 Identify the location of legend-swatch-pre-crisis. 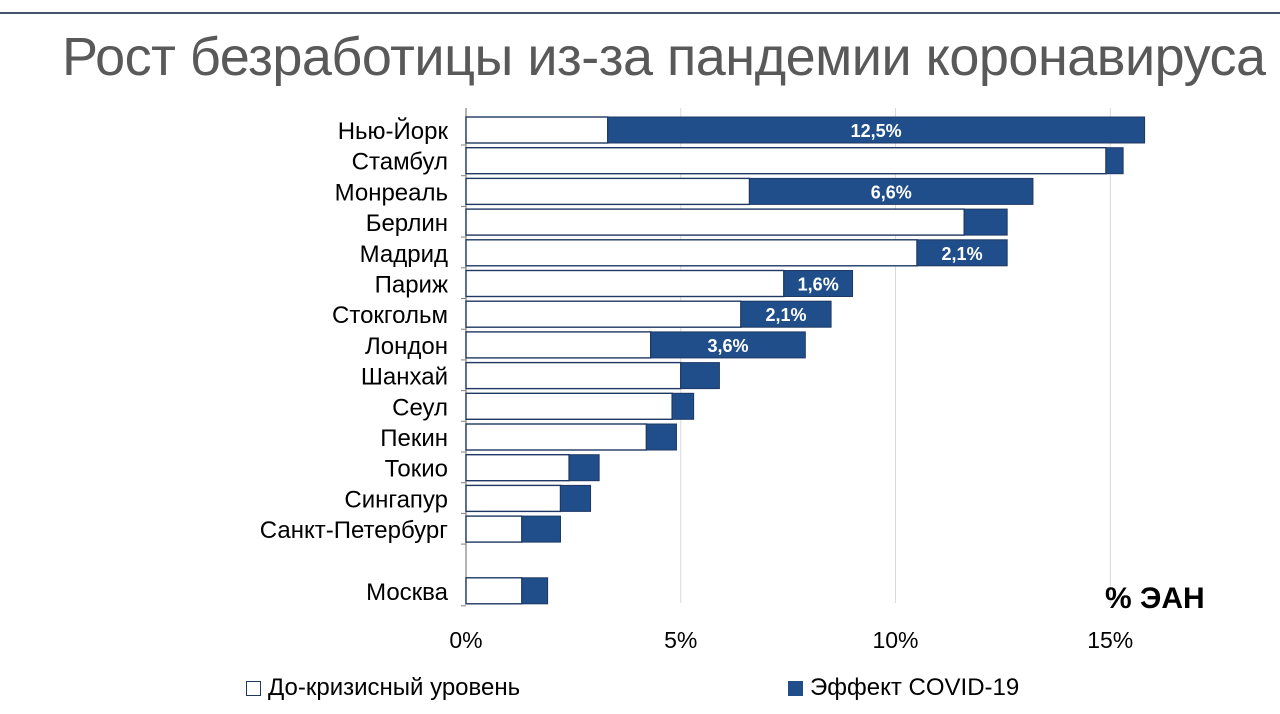
(253, 688).